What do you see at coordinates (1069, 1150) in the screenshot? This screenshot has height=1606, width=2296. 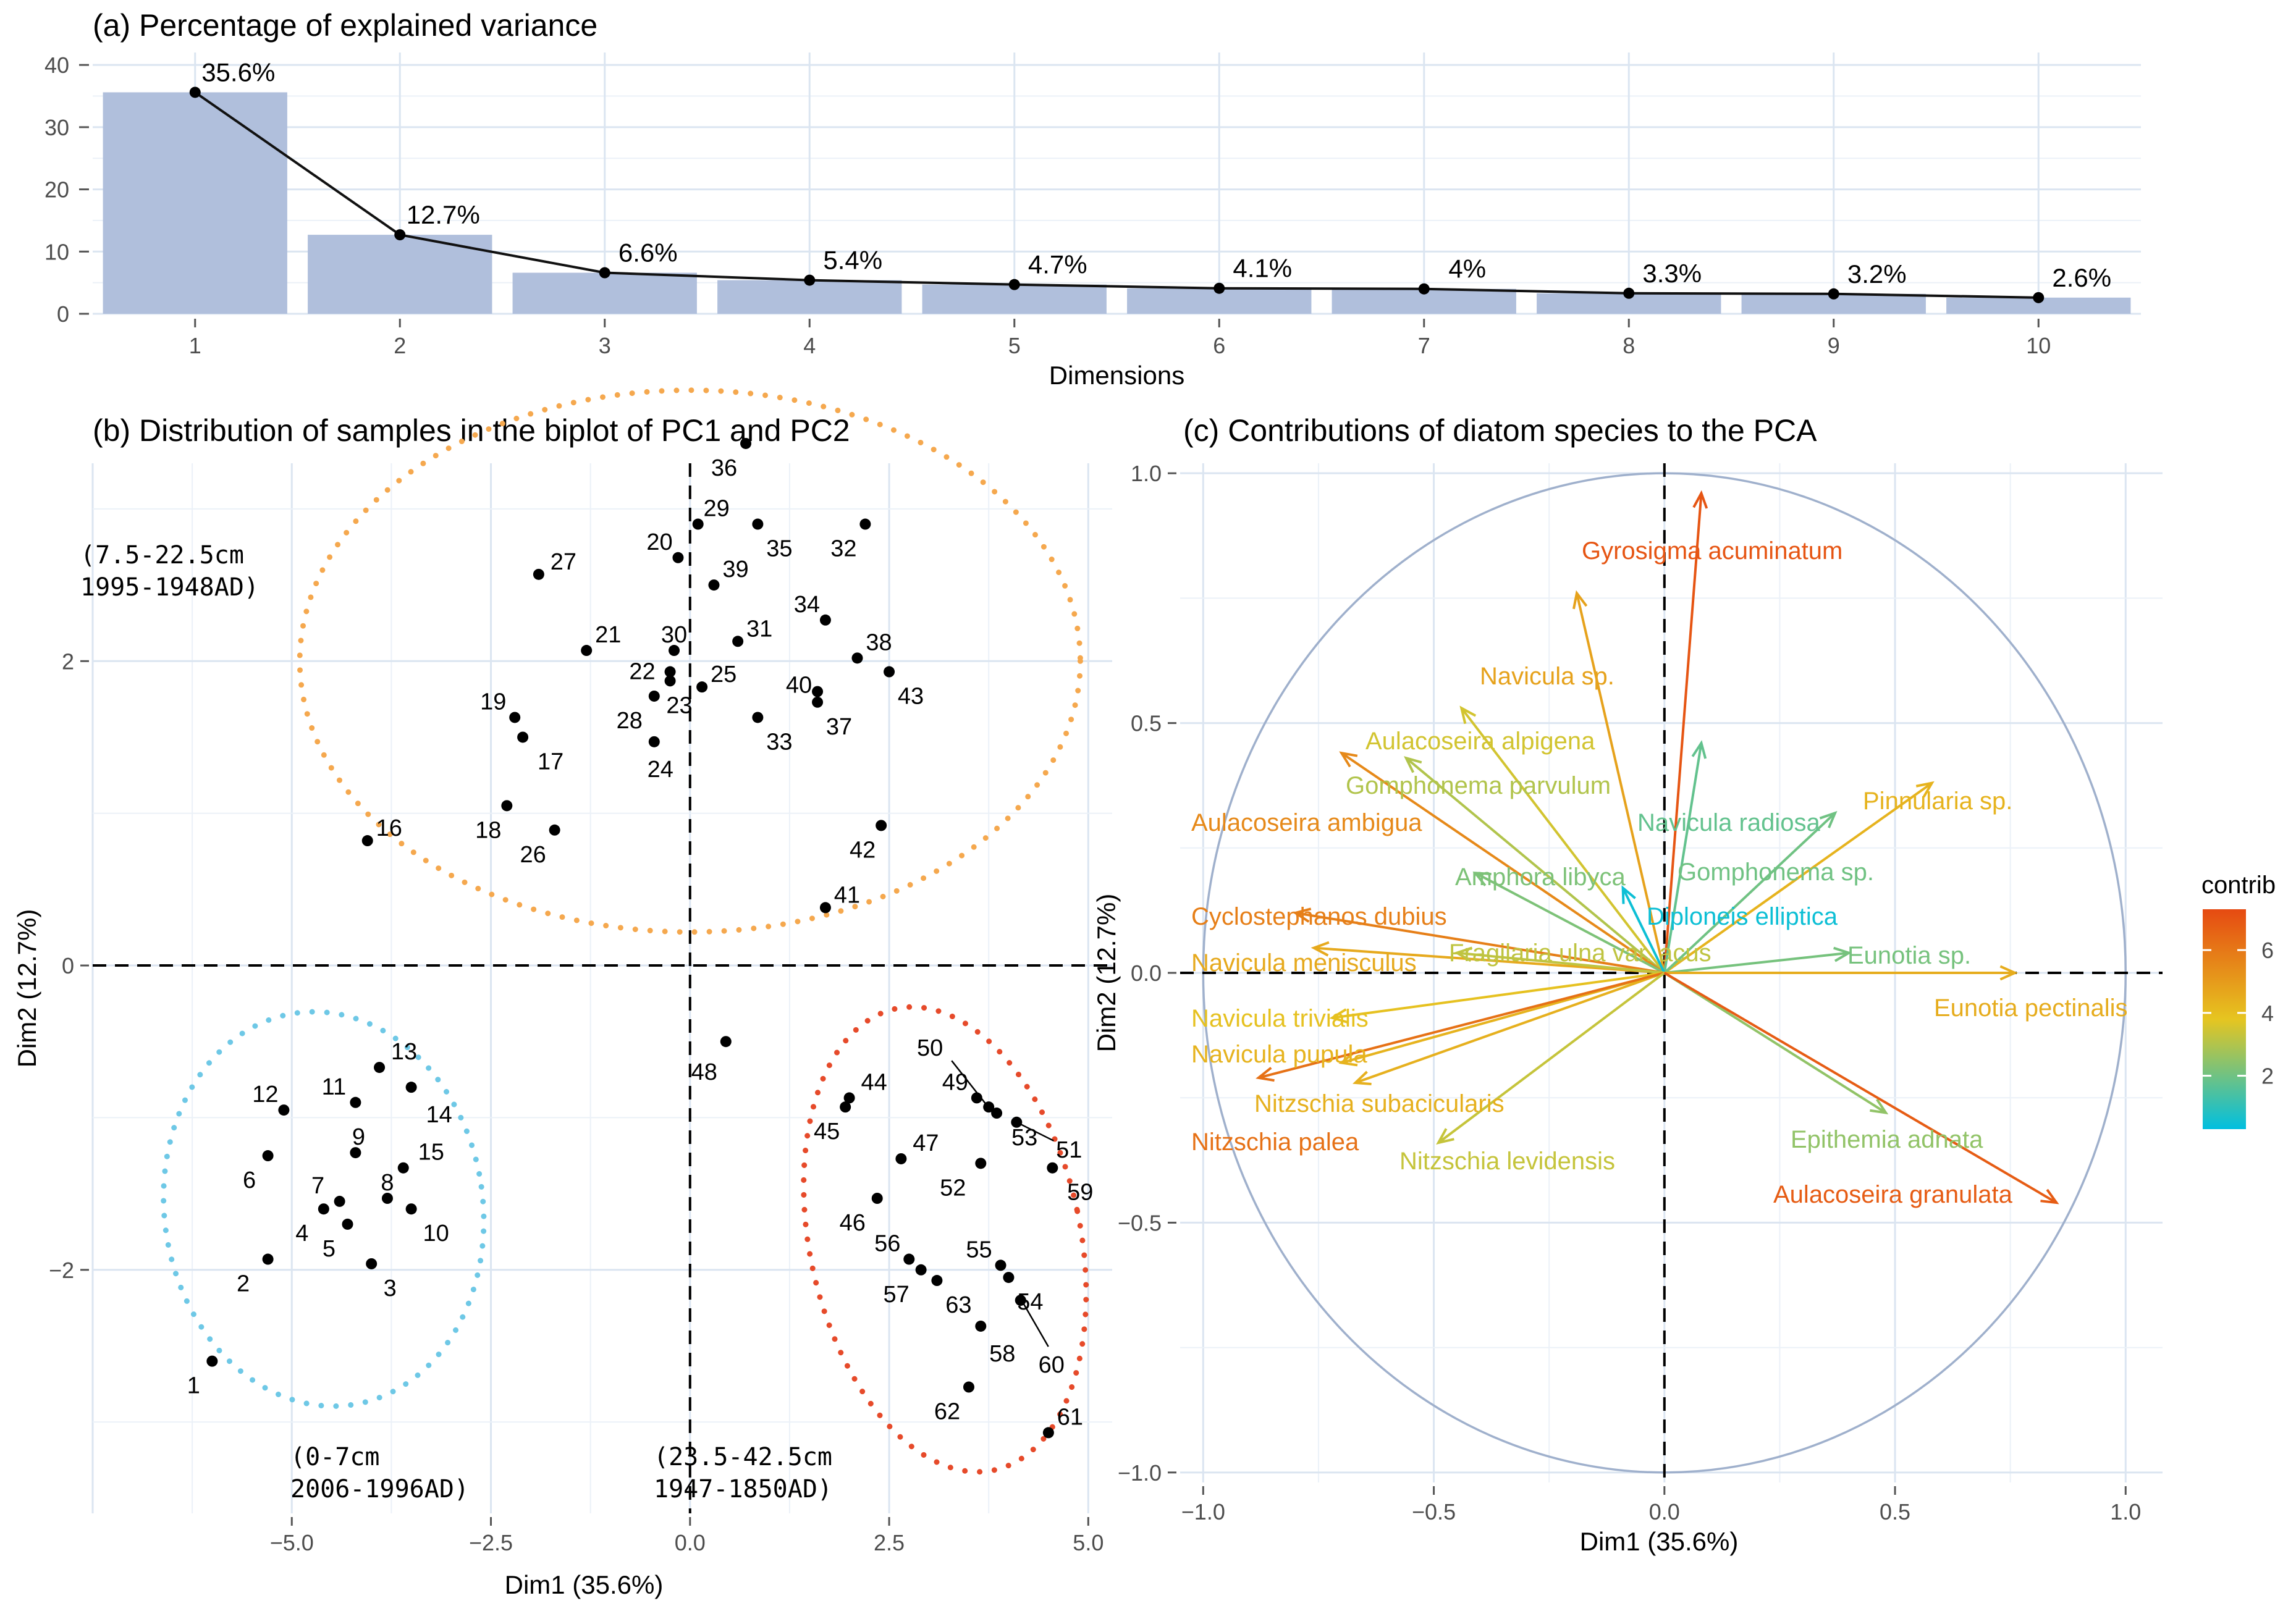 I see `sample-label-51: 51` at bounding box center [1069, 1150].